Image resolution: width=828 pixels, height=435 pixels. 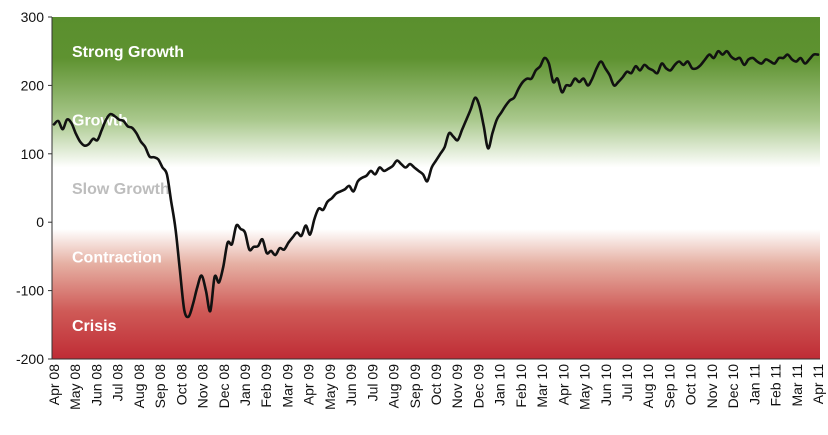 What do you see at coordinates (266, 386) in the screenshot?
I see `x-tick-label: Feb 09` at bounding box center [266, 386].